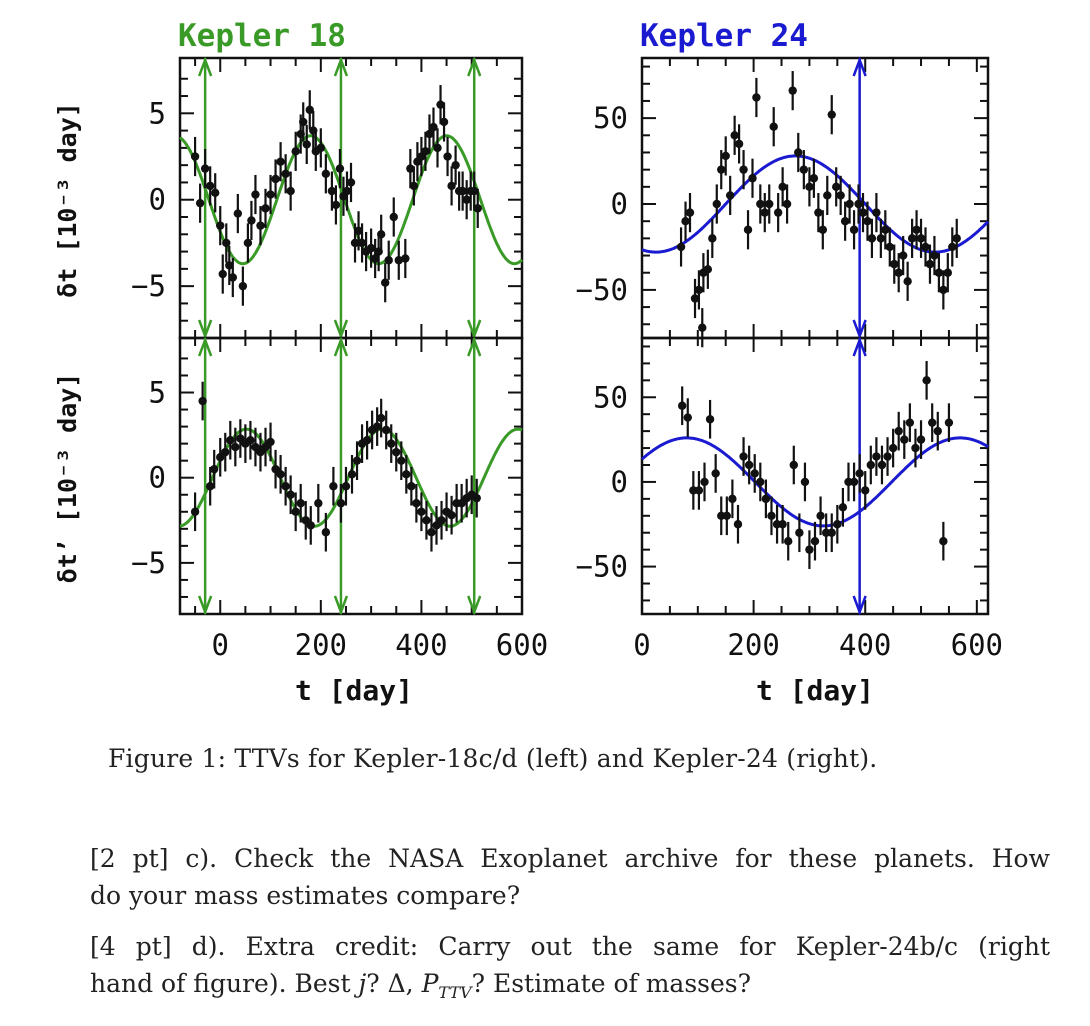 The height and width of the screenshot is (1026, 1090). I want to click on kepler18-bottom-panel: 5 0 −5, so click(327, 476).